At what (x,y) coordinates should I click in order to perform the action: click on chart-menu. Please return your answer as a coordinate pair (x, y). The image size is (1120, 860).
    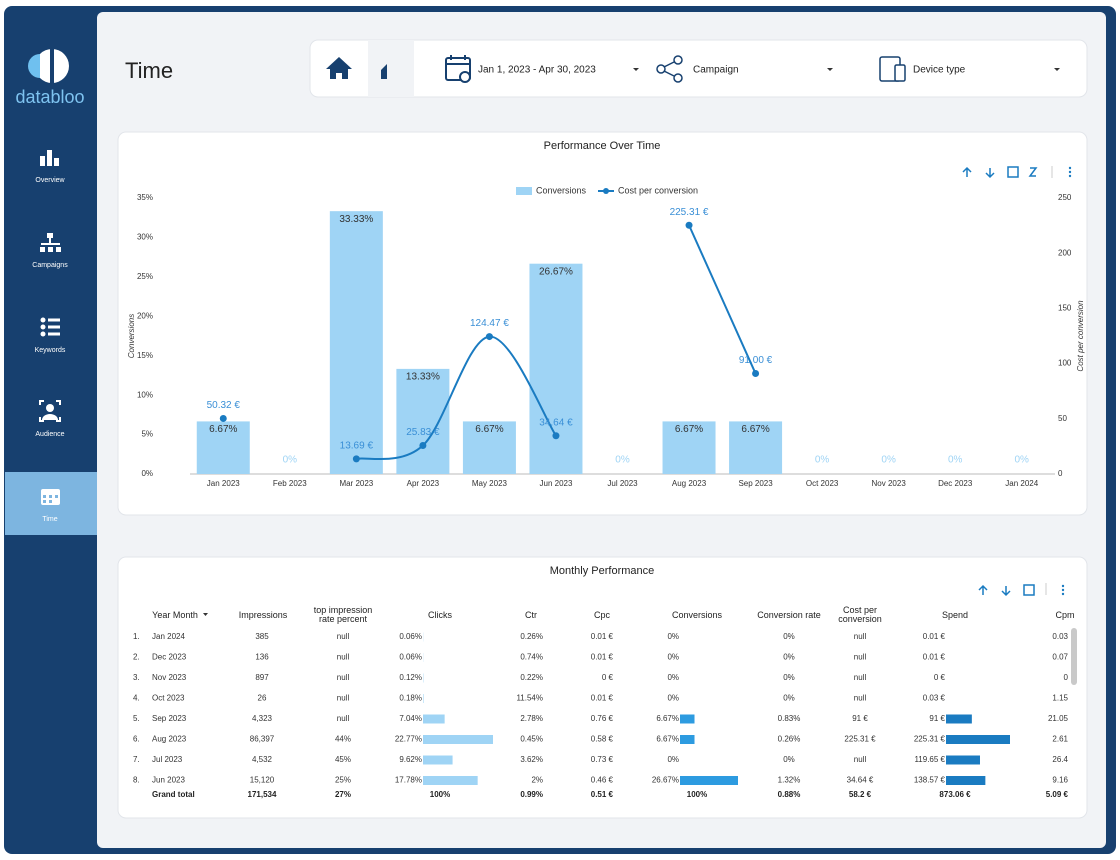
    Looking at the image, I should click on (1070, 172).